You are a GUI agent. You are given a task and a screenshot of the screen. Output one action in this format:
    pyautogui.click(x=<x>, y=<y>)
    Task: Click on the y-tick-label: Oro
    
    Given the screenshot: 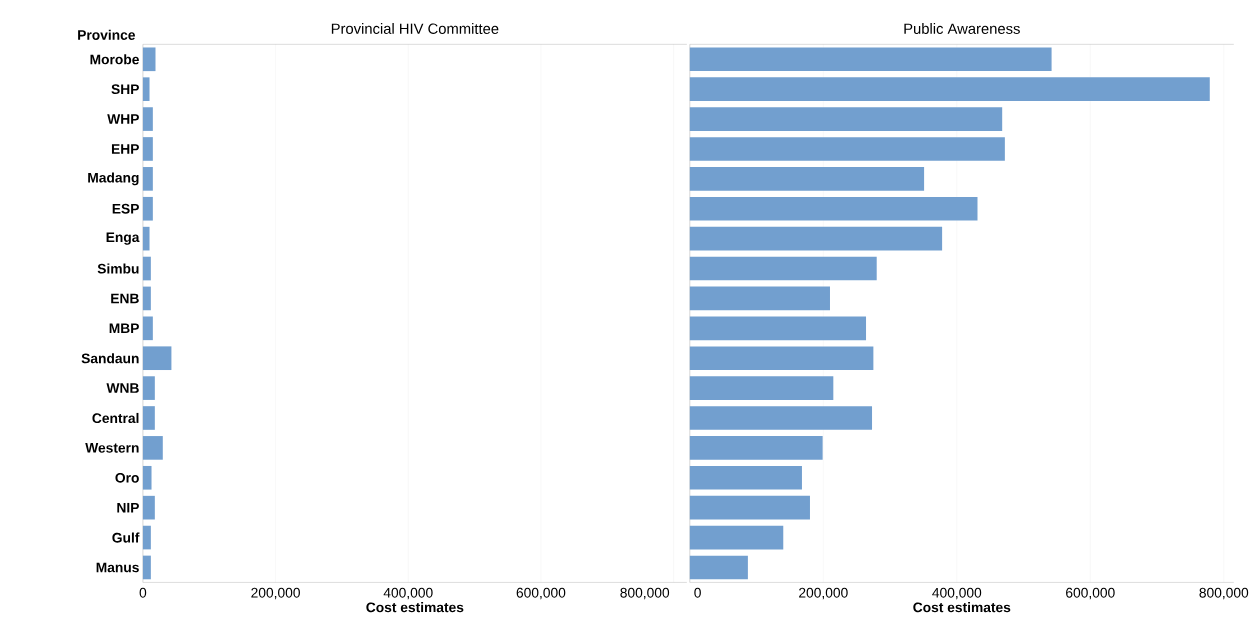 What is the action you would take?
    pyautogui.click(x=127, y=477)
    